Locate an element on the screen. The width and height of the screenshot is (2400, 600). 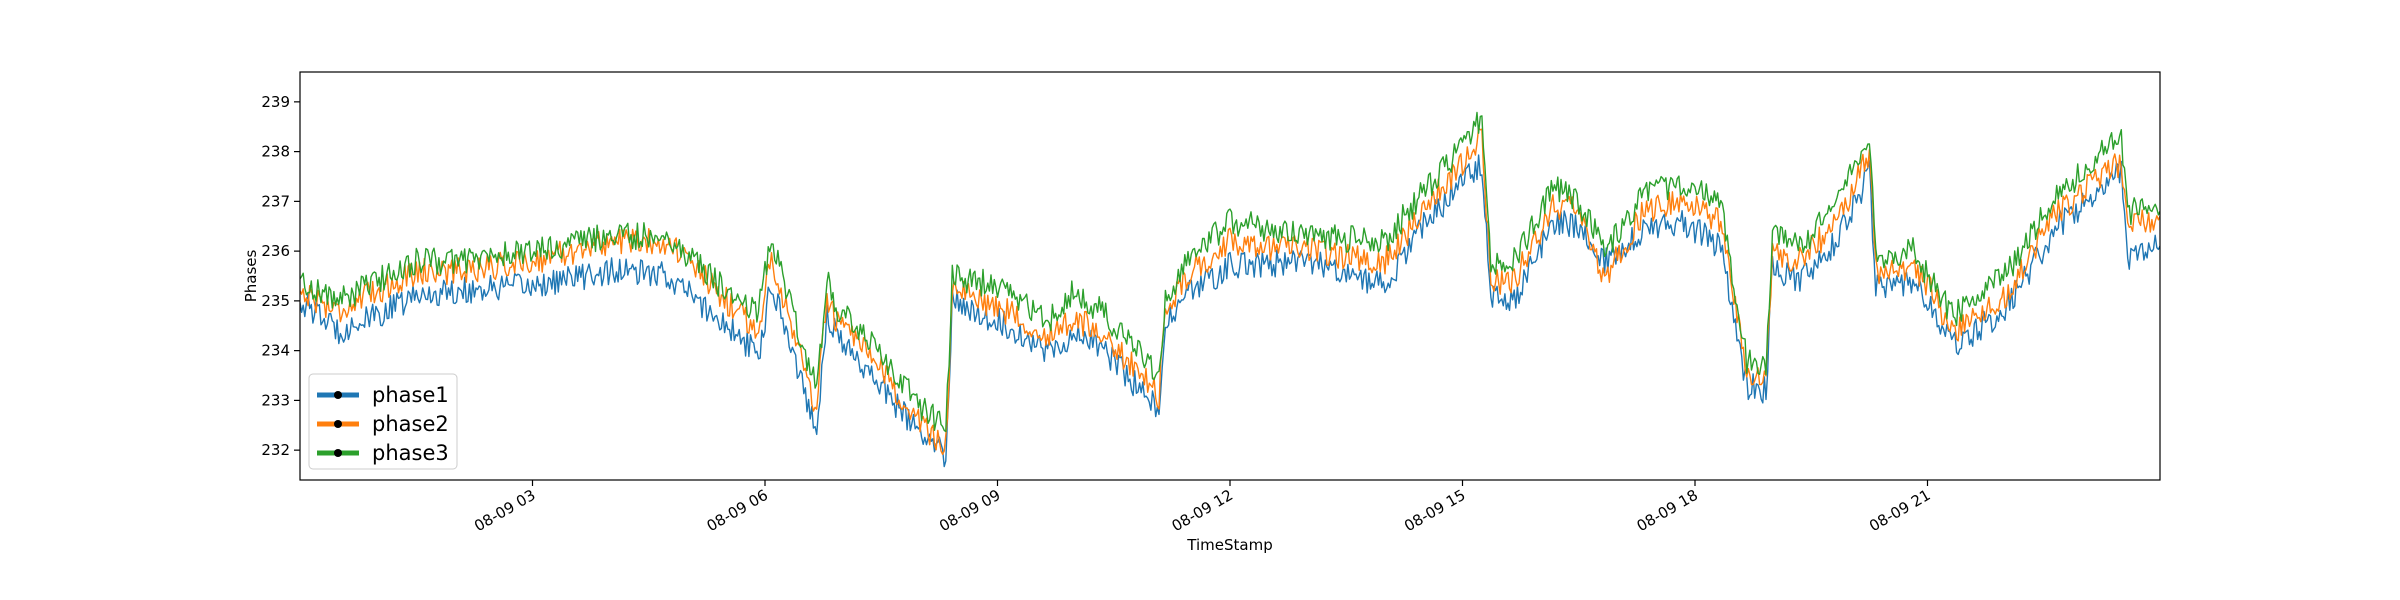
legend-label-phase3: phase3 is located at coordinates (410, 453).